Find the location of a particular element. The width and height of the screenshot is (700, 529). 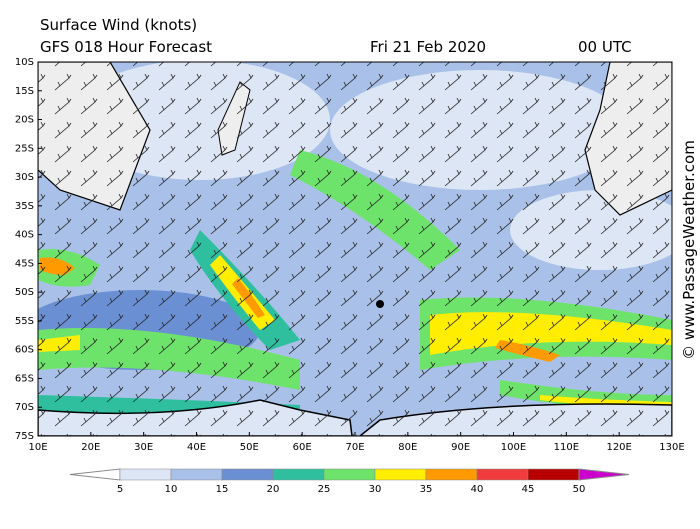

lat-label: 55S is located at coordinates (24, 321).